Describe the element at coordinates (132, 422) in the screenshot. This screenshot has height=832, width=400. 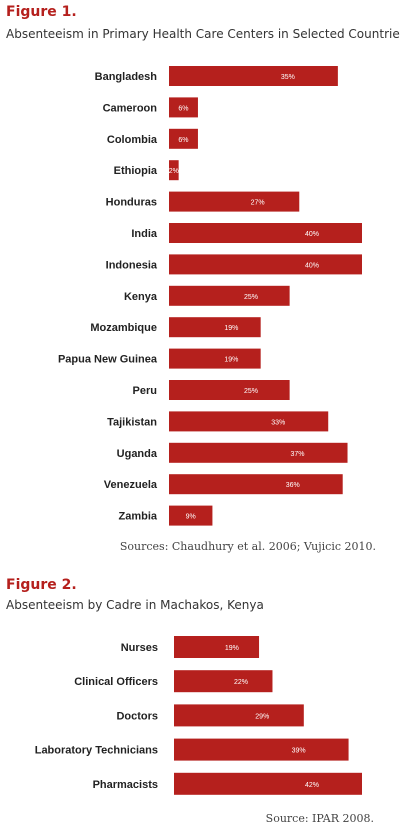
I see `category-label: Tajikistan` at that location.